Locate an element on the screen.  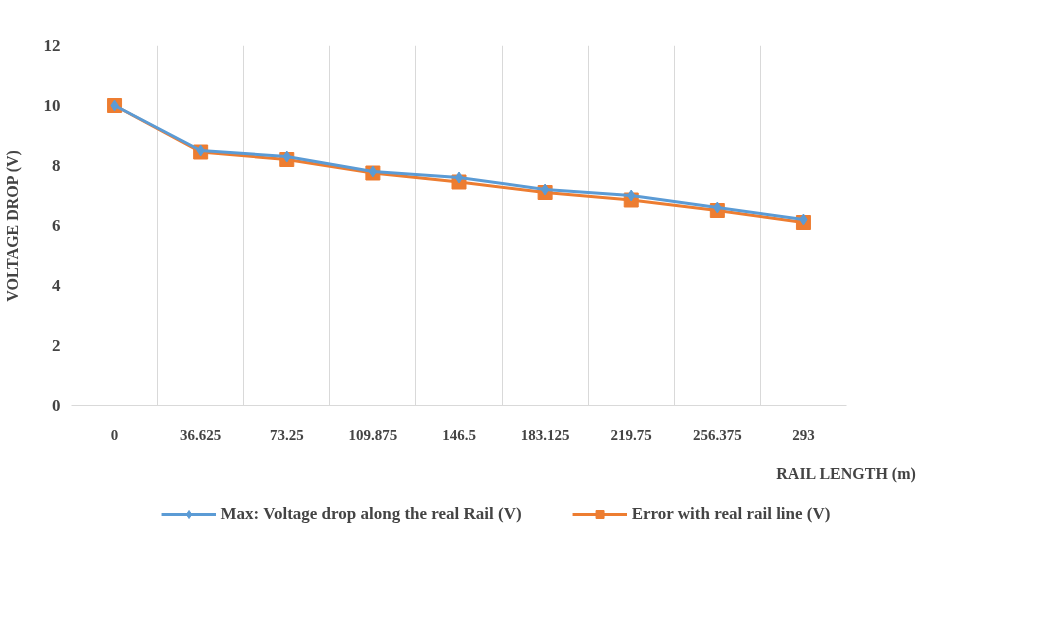
legend-label: Error with real rail line (V) is located at coordinates (731, 514).